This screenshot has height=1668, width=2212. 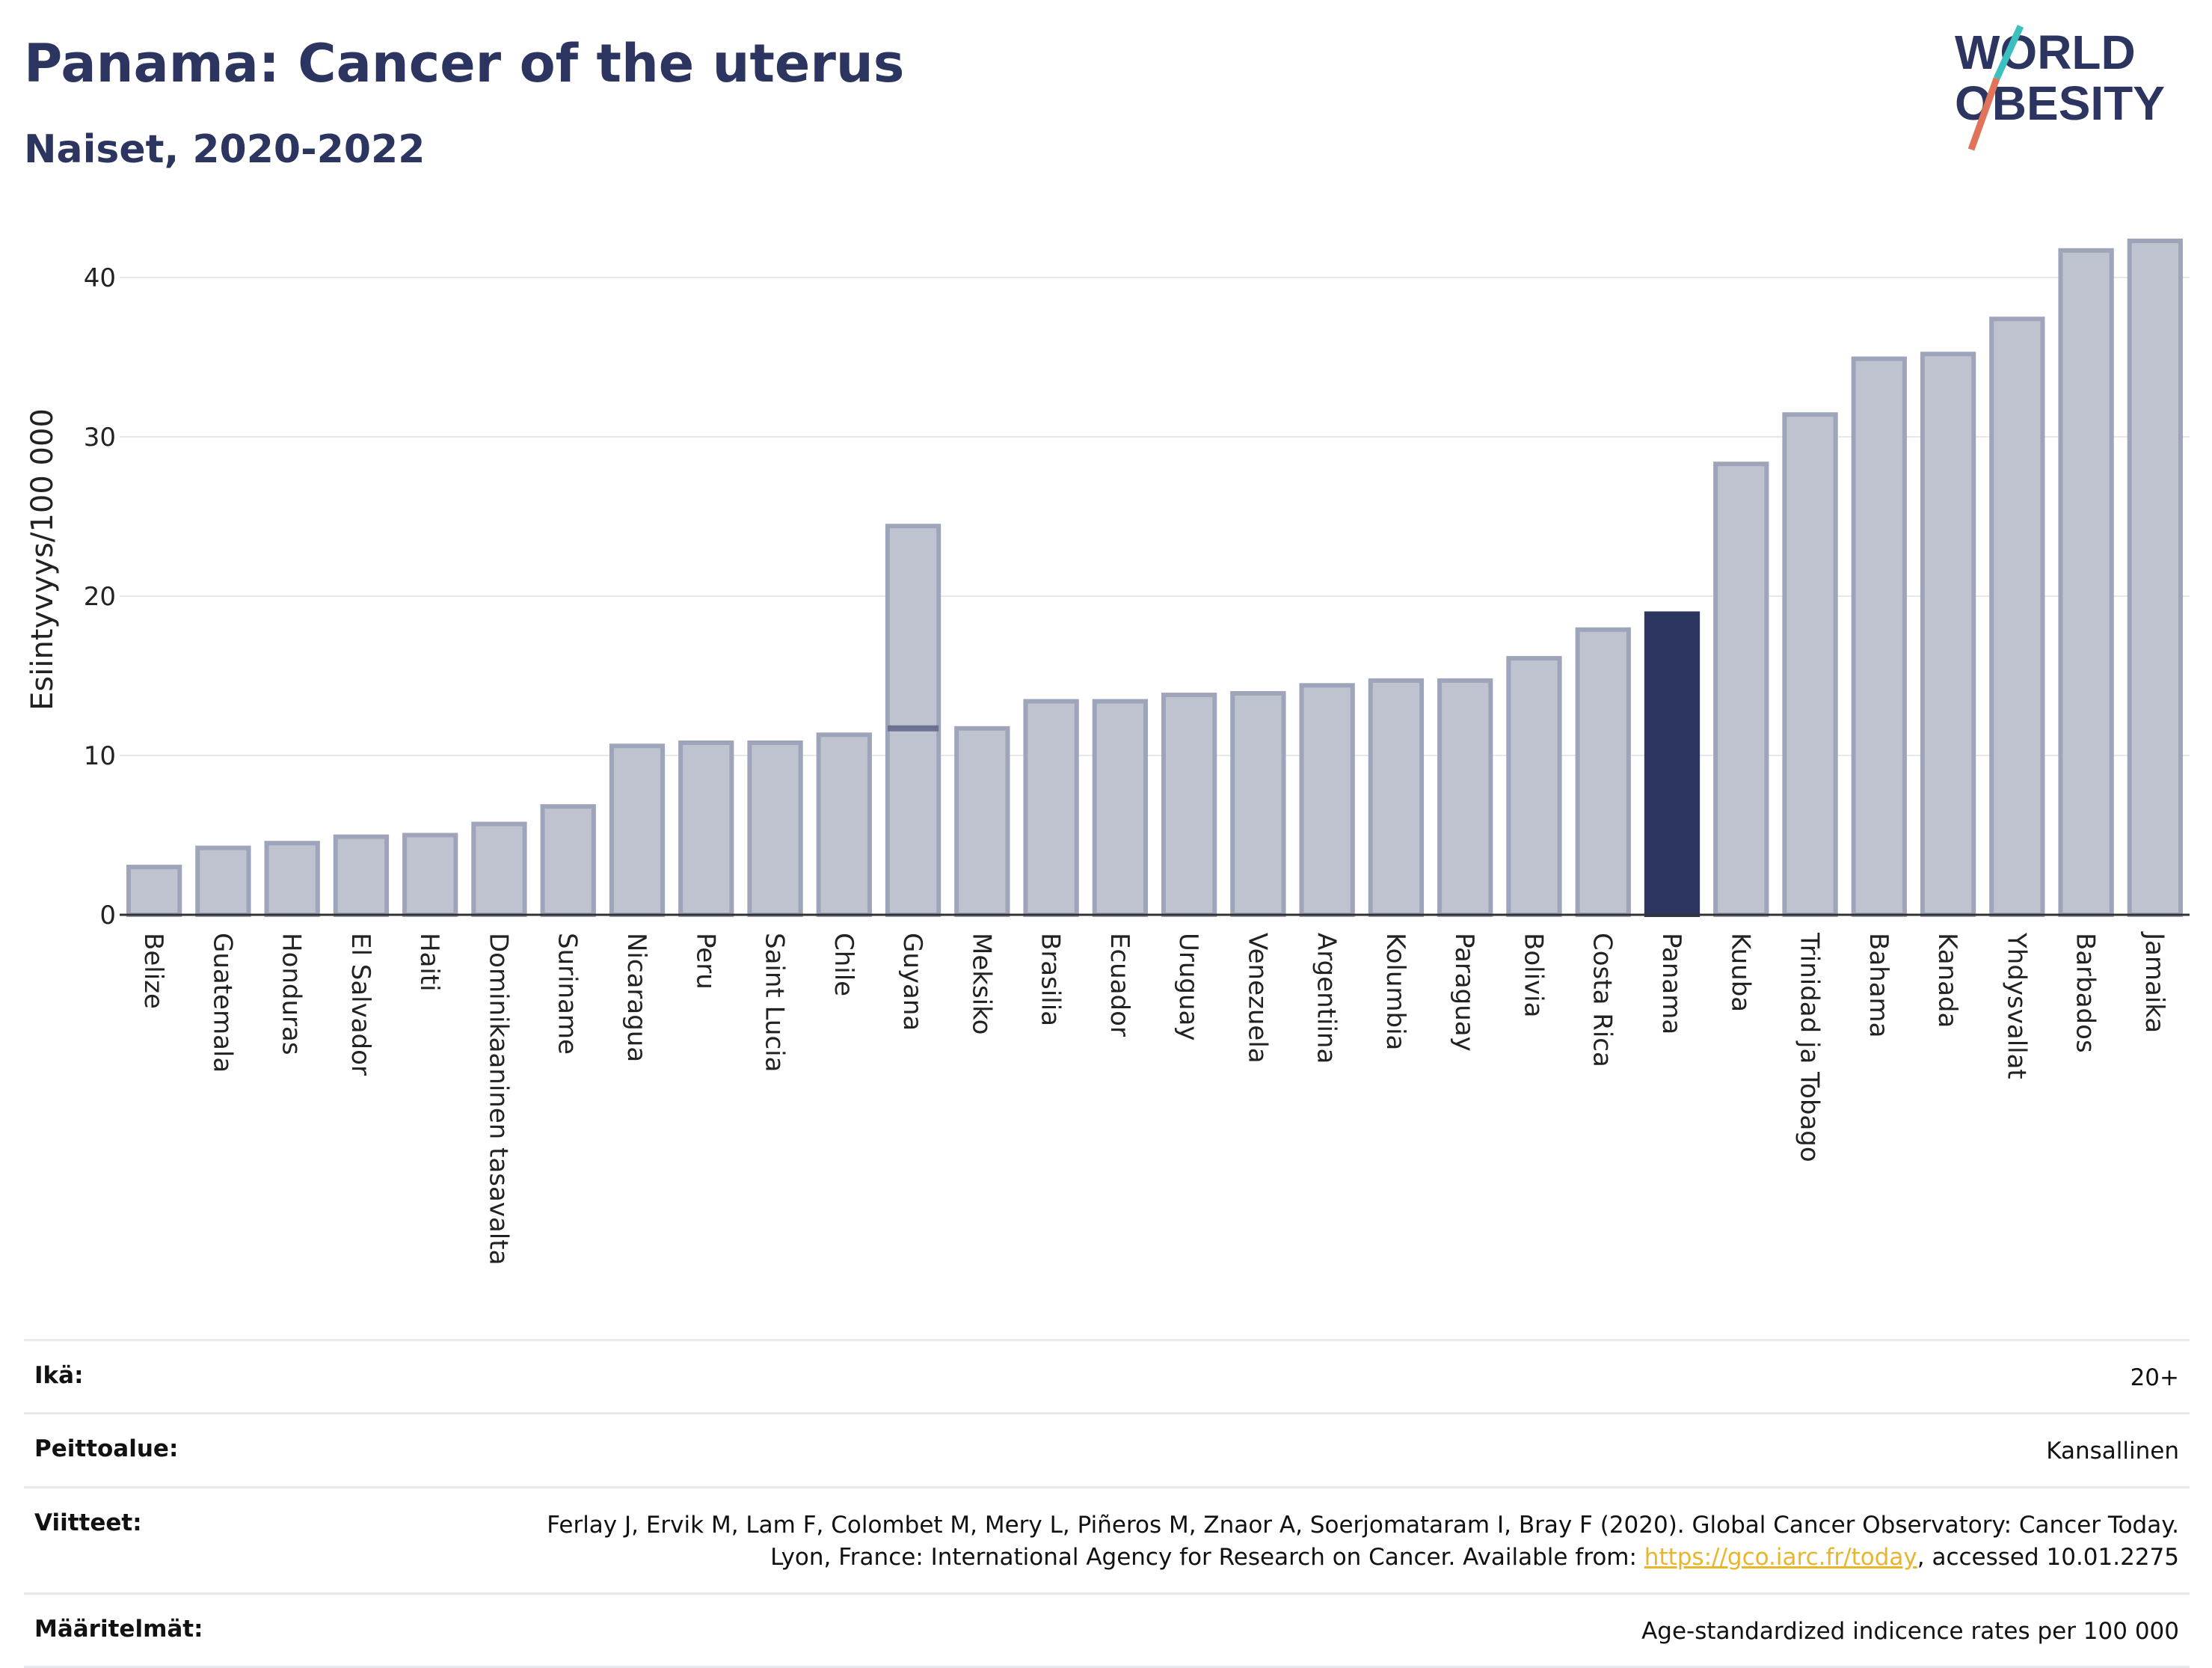 What do you see at coordinates (2154, 1377) in the screenshot?
I see `meta-value: 20+` at bounding box center [2154, 1377].